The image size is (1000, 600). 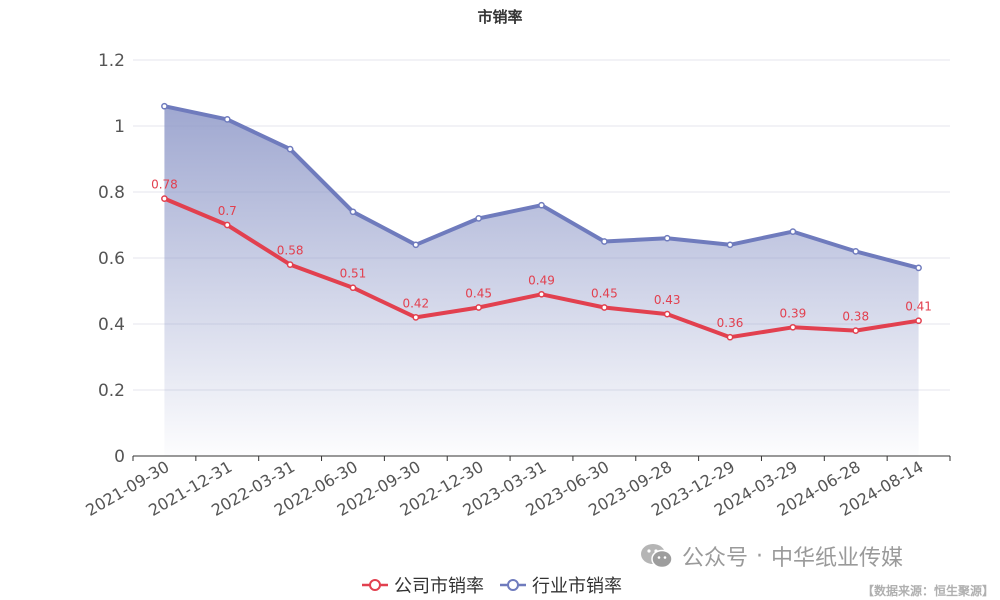 What do you see at coordinates (657, 556) in the screenshot?
I see `wechat-icon` at bounding box center [657, 556].